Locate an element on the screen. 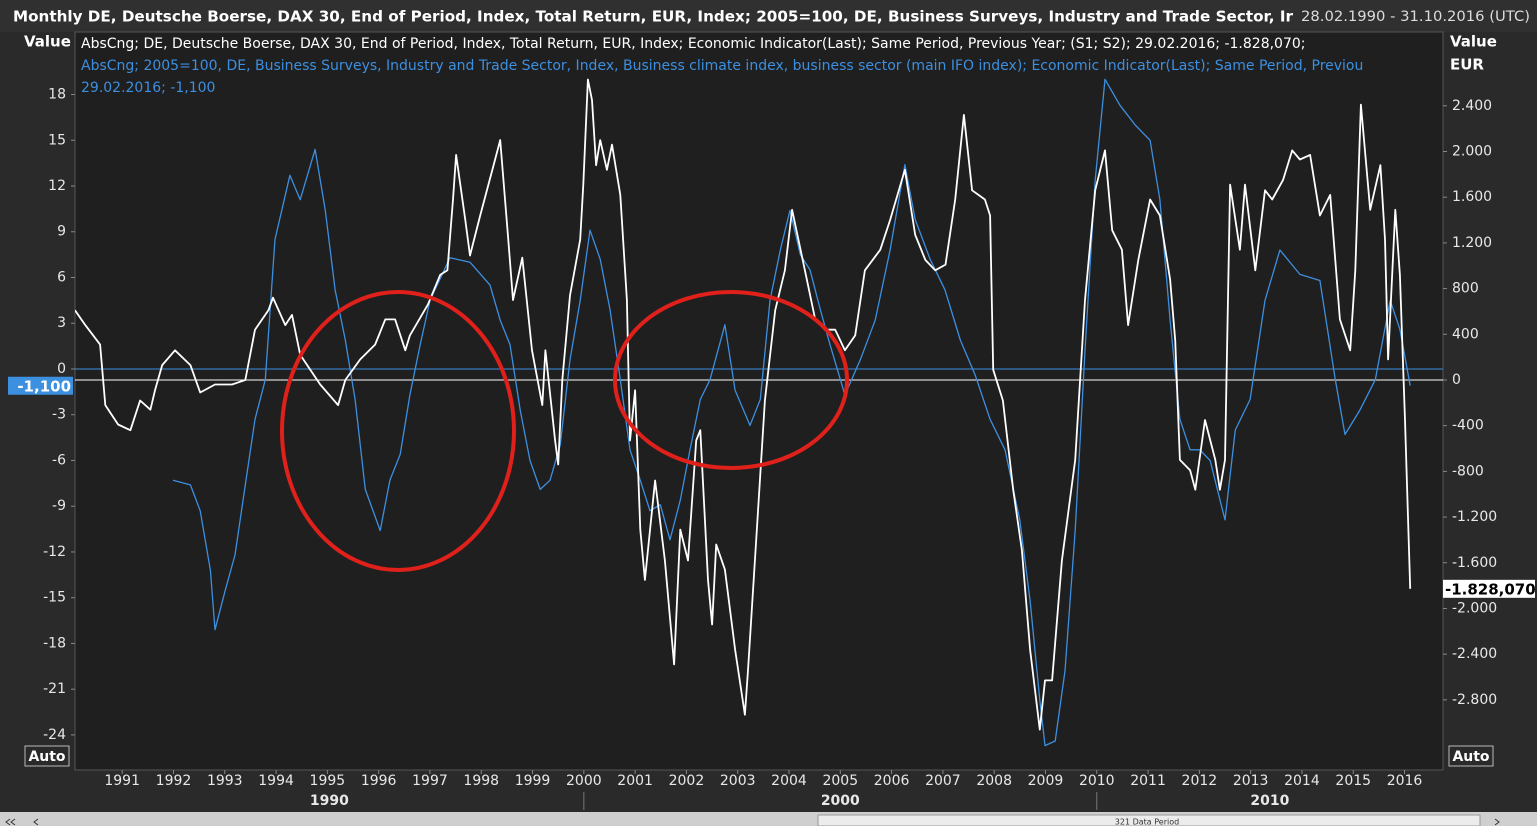  last-value-marker: -1,100 is located at coordinates (40, 385).